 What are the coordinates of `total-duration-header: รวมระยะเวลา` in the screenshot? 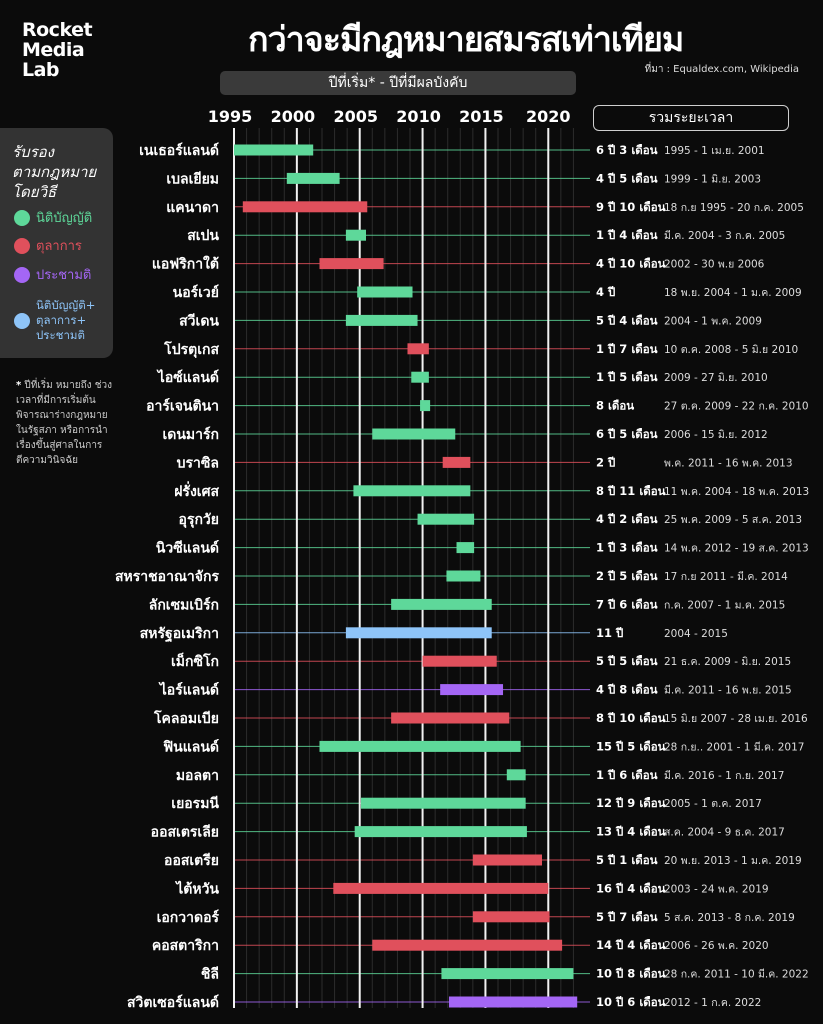 It's located at (691, 118).